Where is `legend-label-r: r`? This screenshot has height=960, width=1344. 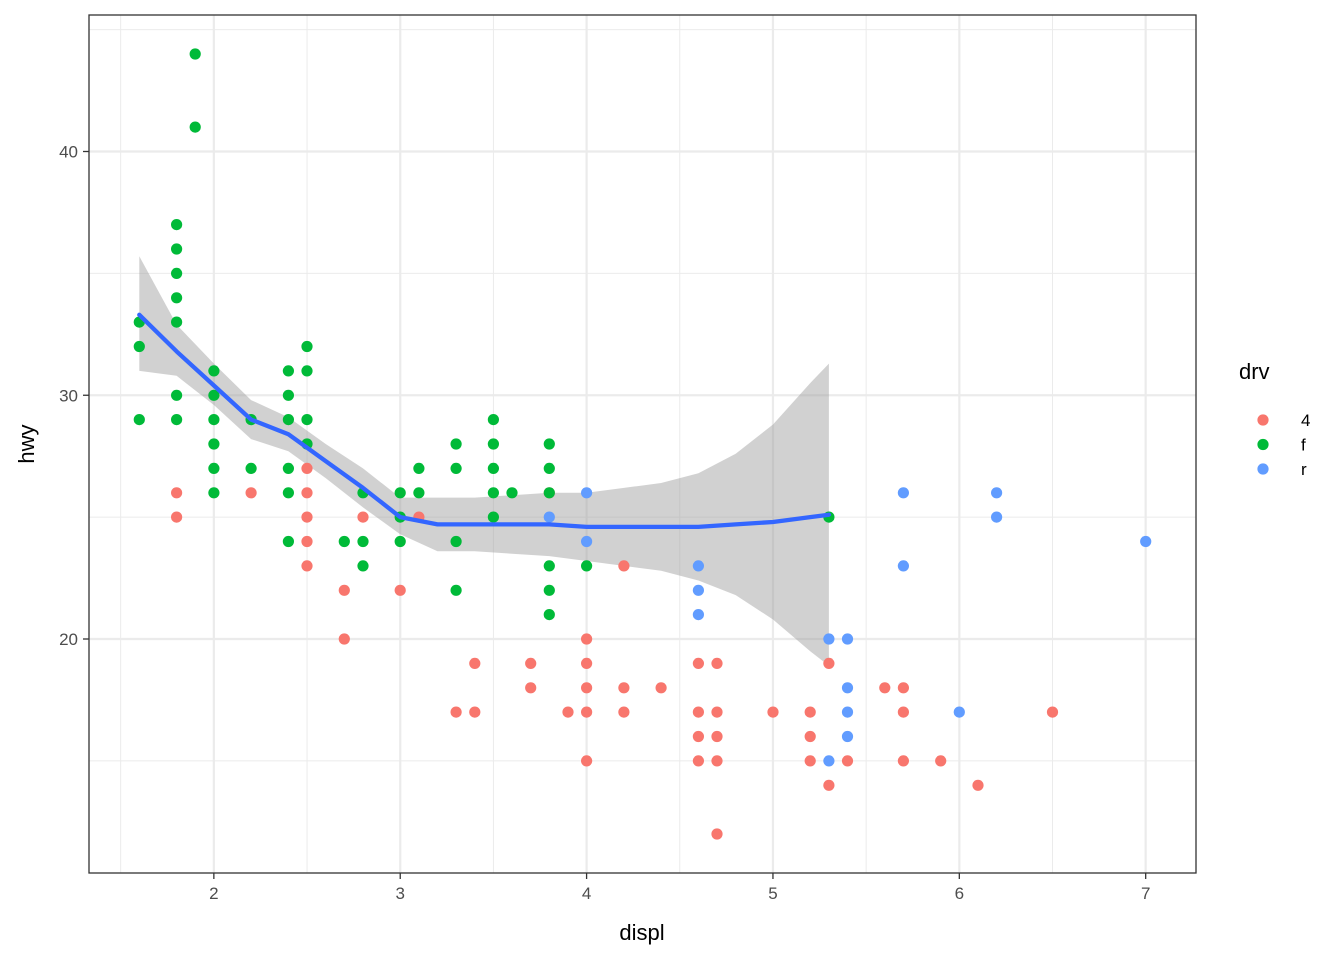
legend-label-r: r is located at coordinates (1304, 469).